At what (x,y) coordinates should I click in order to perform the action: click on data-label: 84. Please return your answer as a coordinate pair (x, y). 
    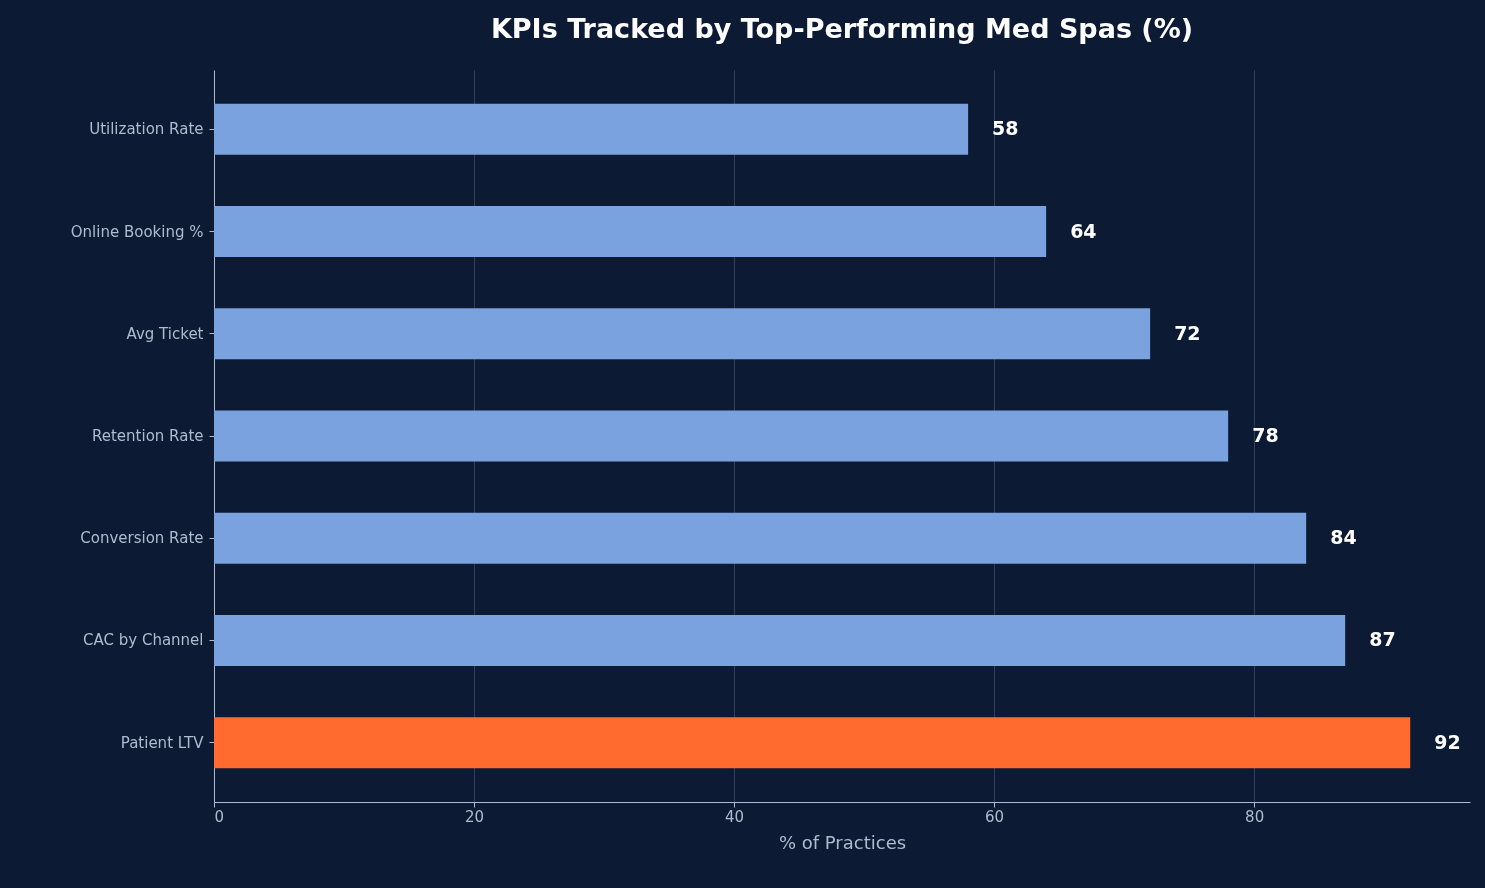
    Looking at the image, I should click on (1343, 537).